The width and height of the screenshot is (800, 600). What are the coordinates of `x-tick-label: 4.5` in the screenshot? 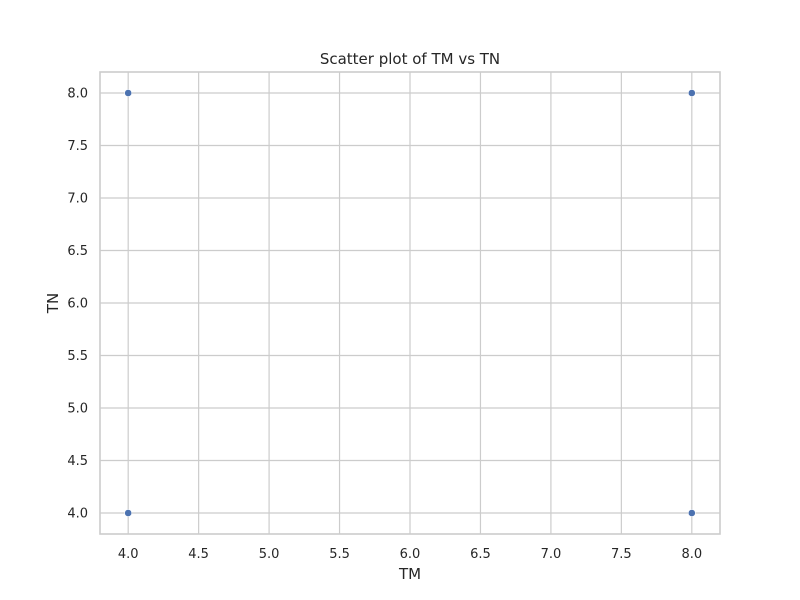 It's located at (198, 554).